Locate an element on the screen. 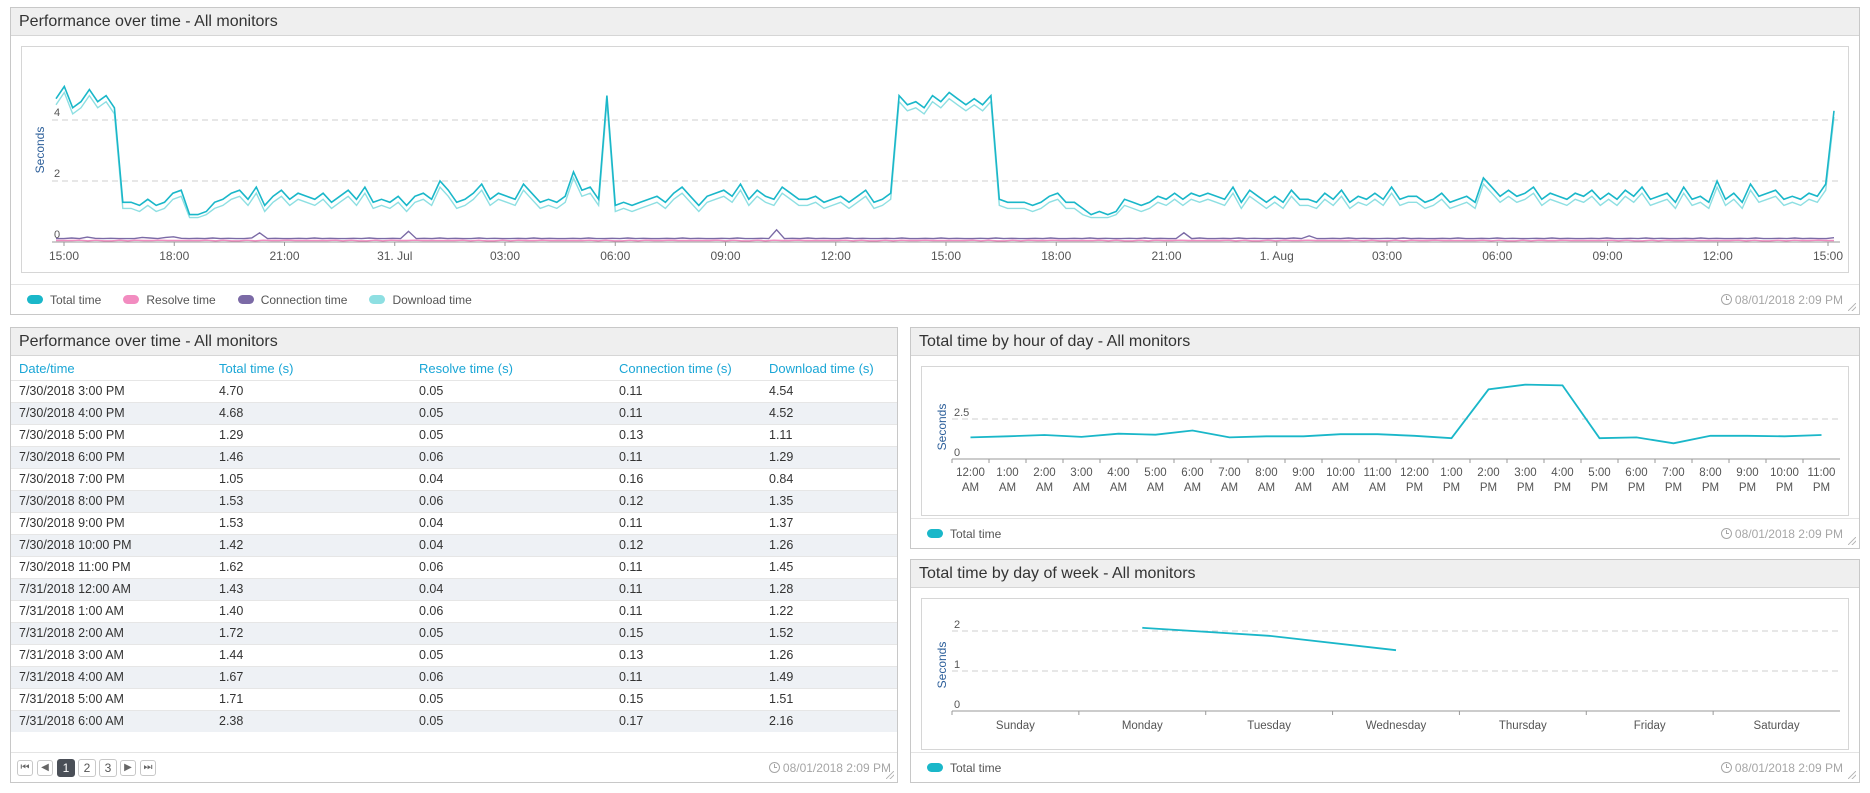 Image resolution: width=1870 pixels, height=793 pixels. table-row: 7/31/2018 1:00 AM 1.40 0.06 0.11 1.22 is located at coordinates (454, 610).